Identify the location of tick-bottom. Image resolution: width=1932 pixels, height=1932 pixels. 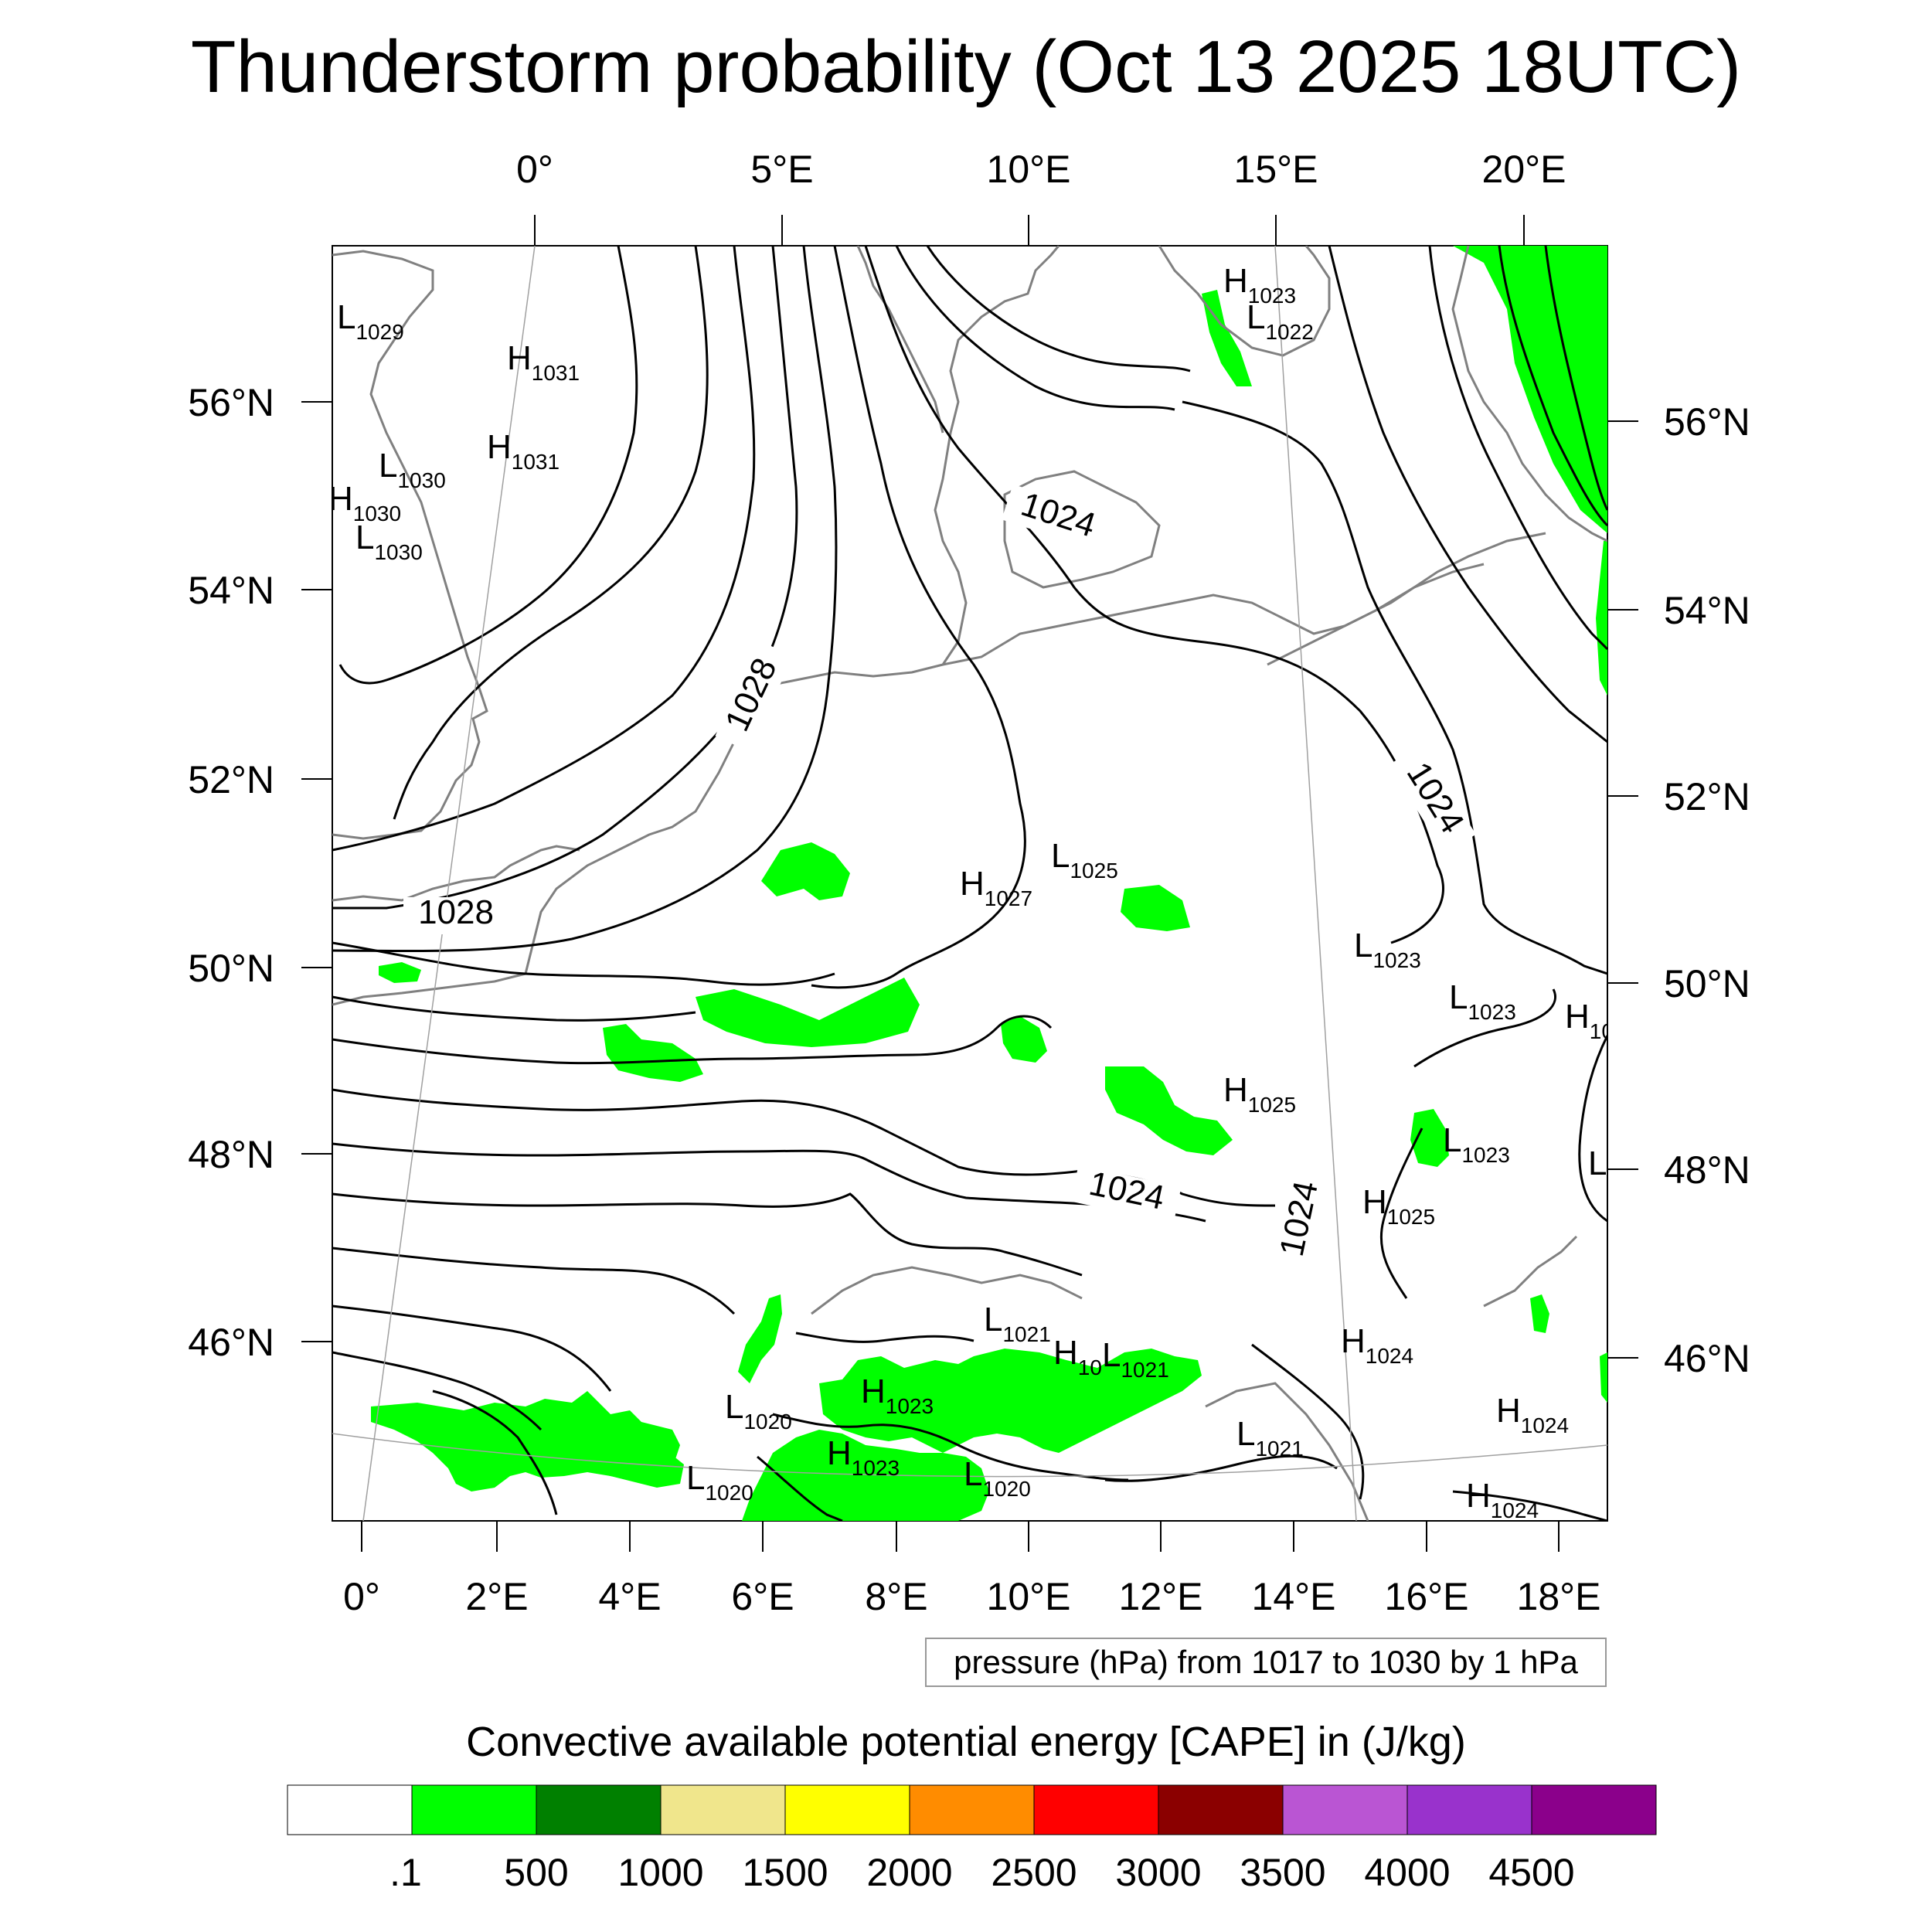
(961, 1537).